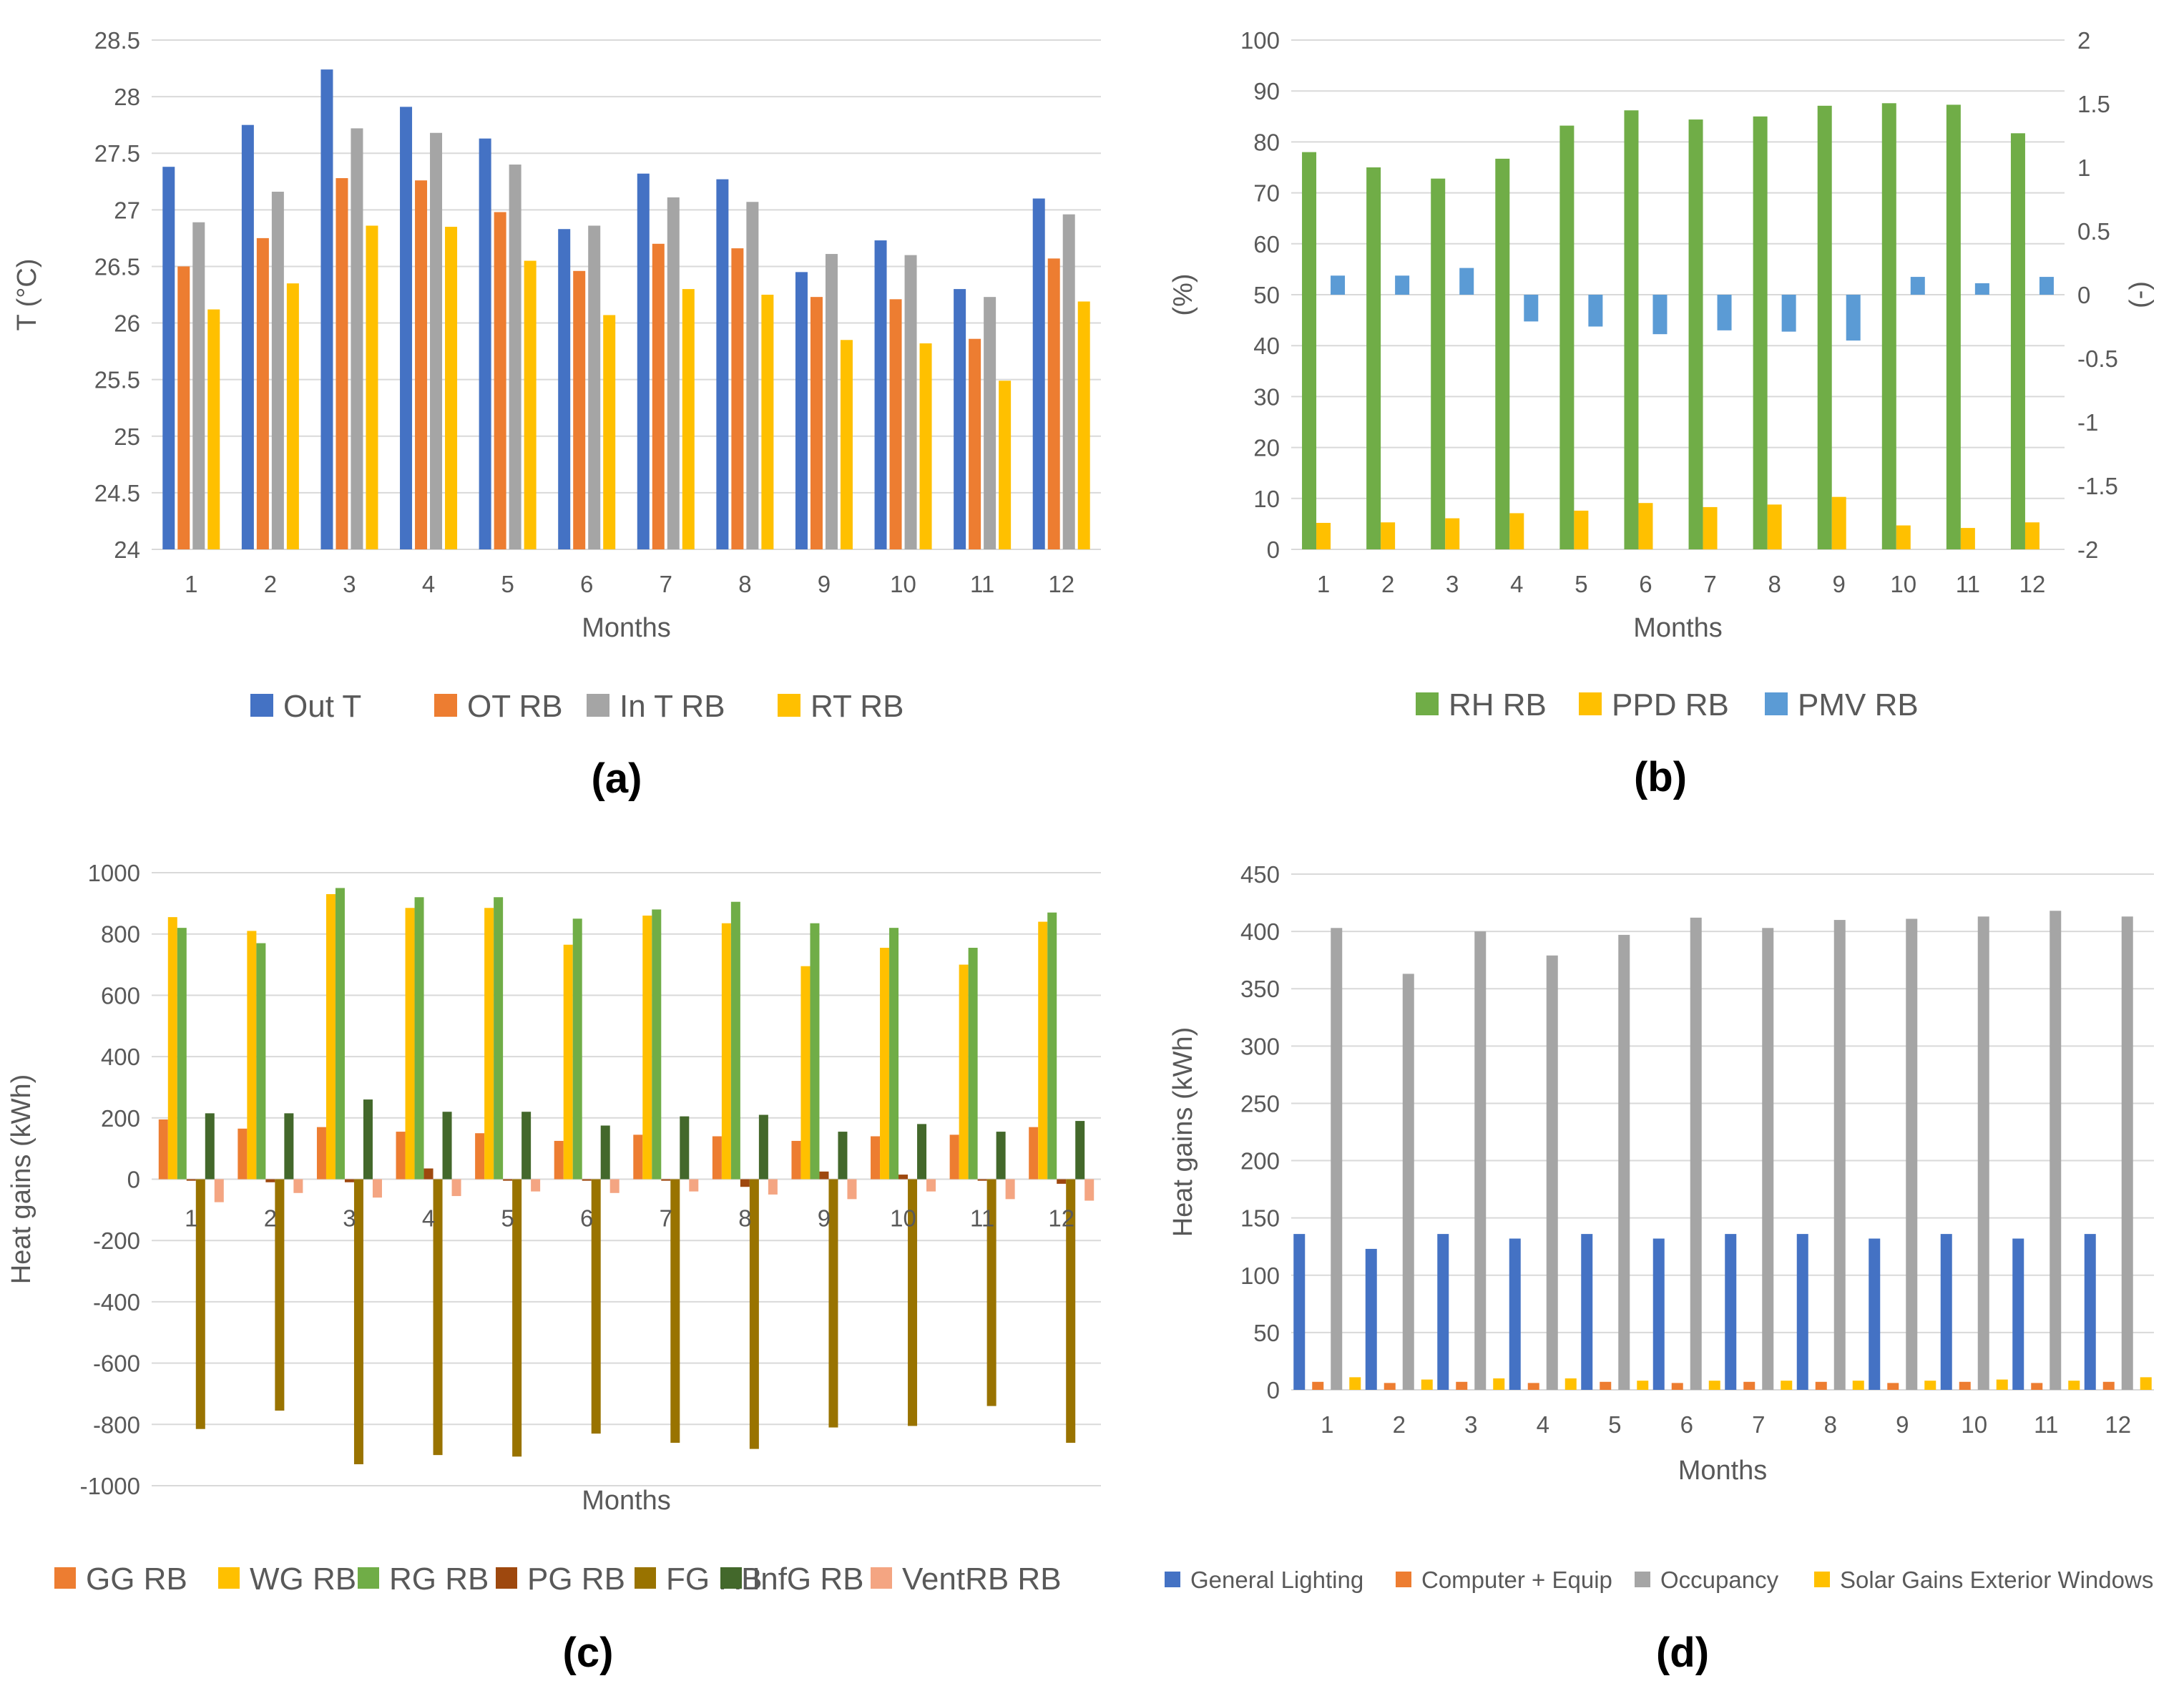  I want to click on bar-a-s2-m4, so click(436, 341).